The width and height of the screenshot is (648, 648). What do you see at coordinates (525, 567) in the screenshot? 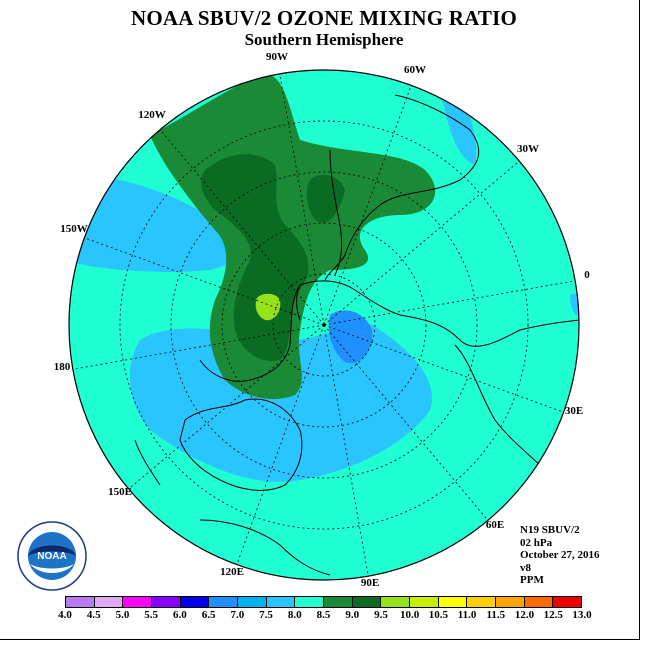
I see `info-version: v8` at bounding box center [525, 567].